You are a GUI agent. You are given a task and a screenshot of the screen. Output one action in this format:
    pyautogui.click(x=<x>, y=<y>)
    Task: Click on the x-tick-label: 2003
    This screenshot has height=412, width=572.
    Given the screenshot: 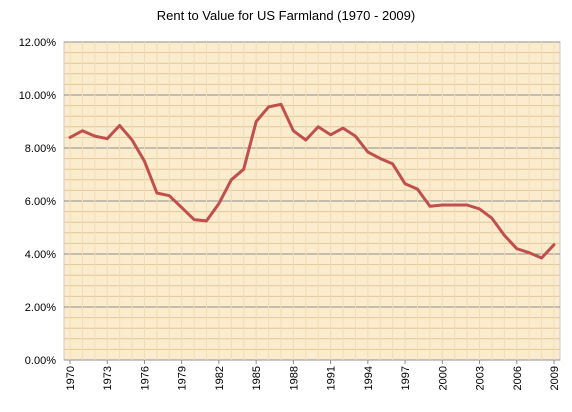 What is the action you would take?
    pyautogui.click(x=481, y=378)
    